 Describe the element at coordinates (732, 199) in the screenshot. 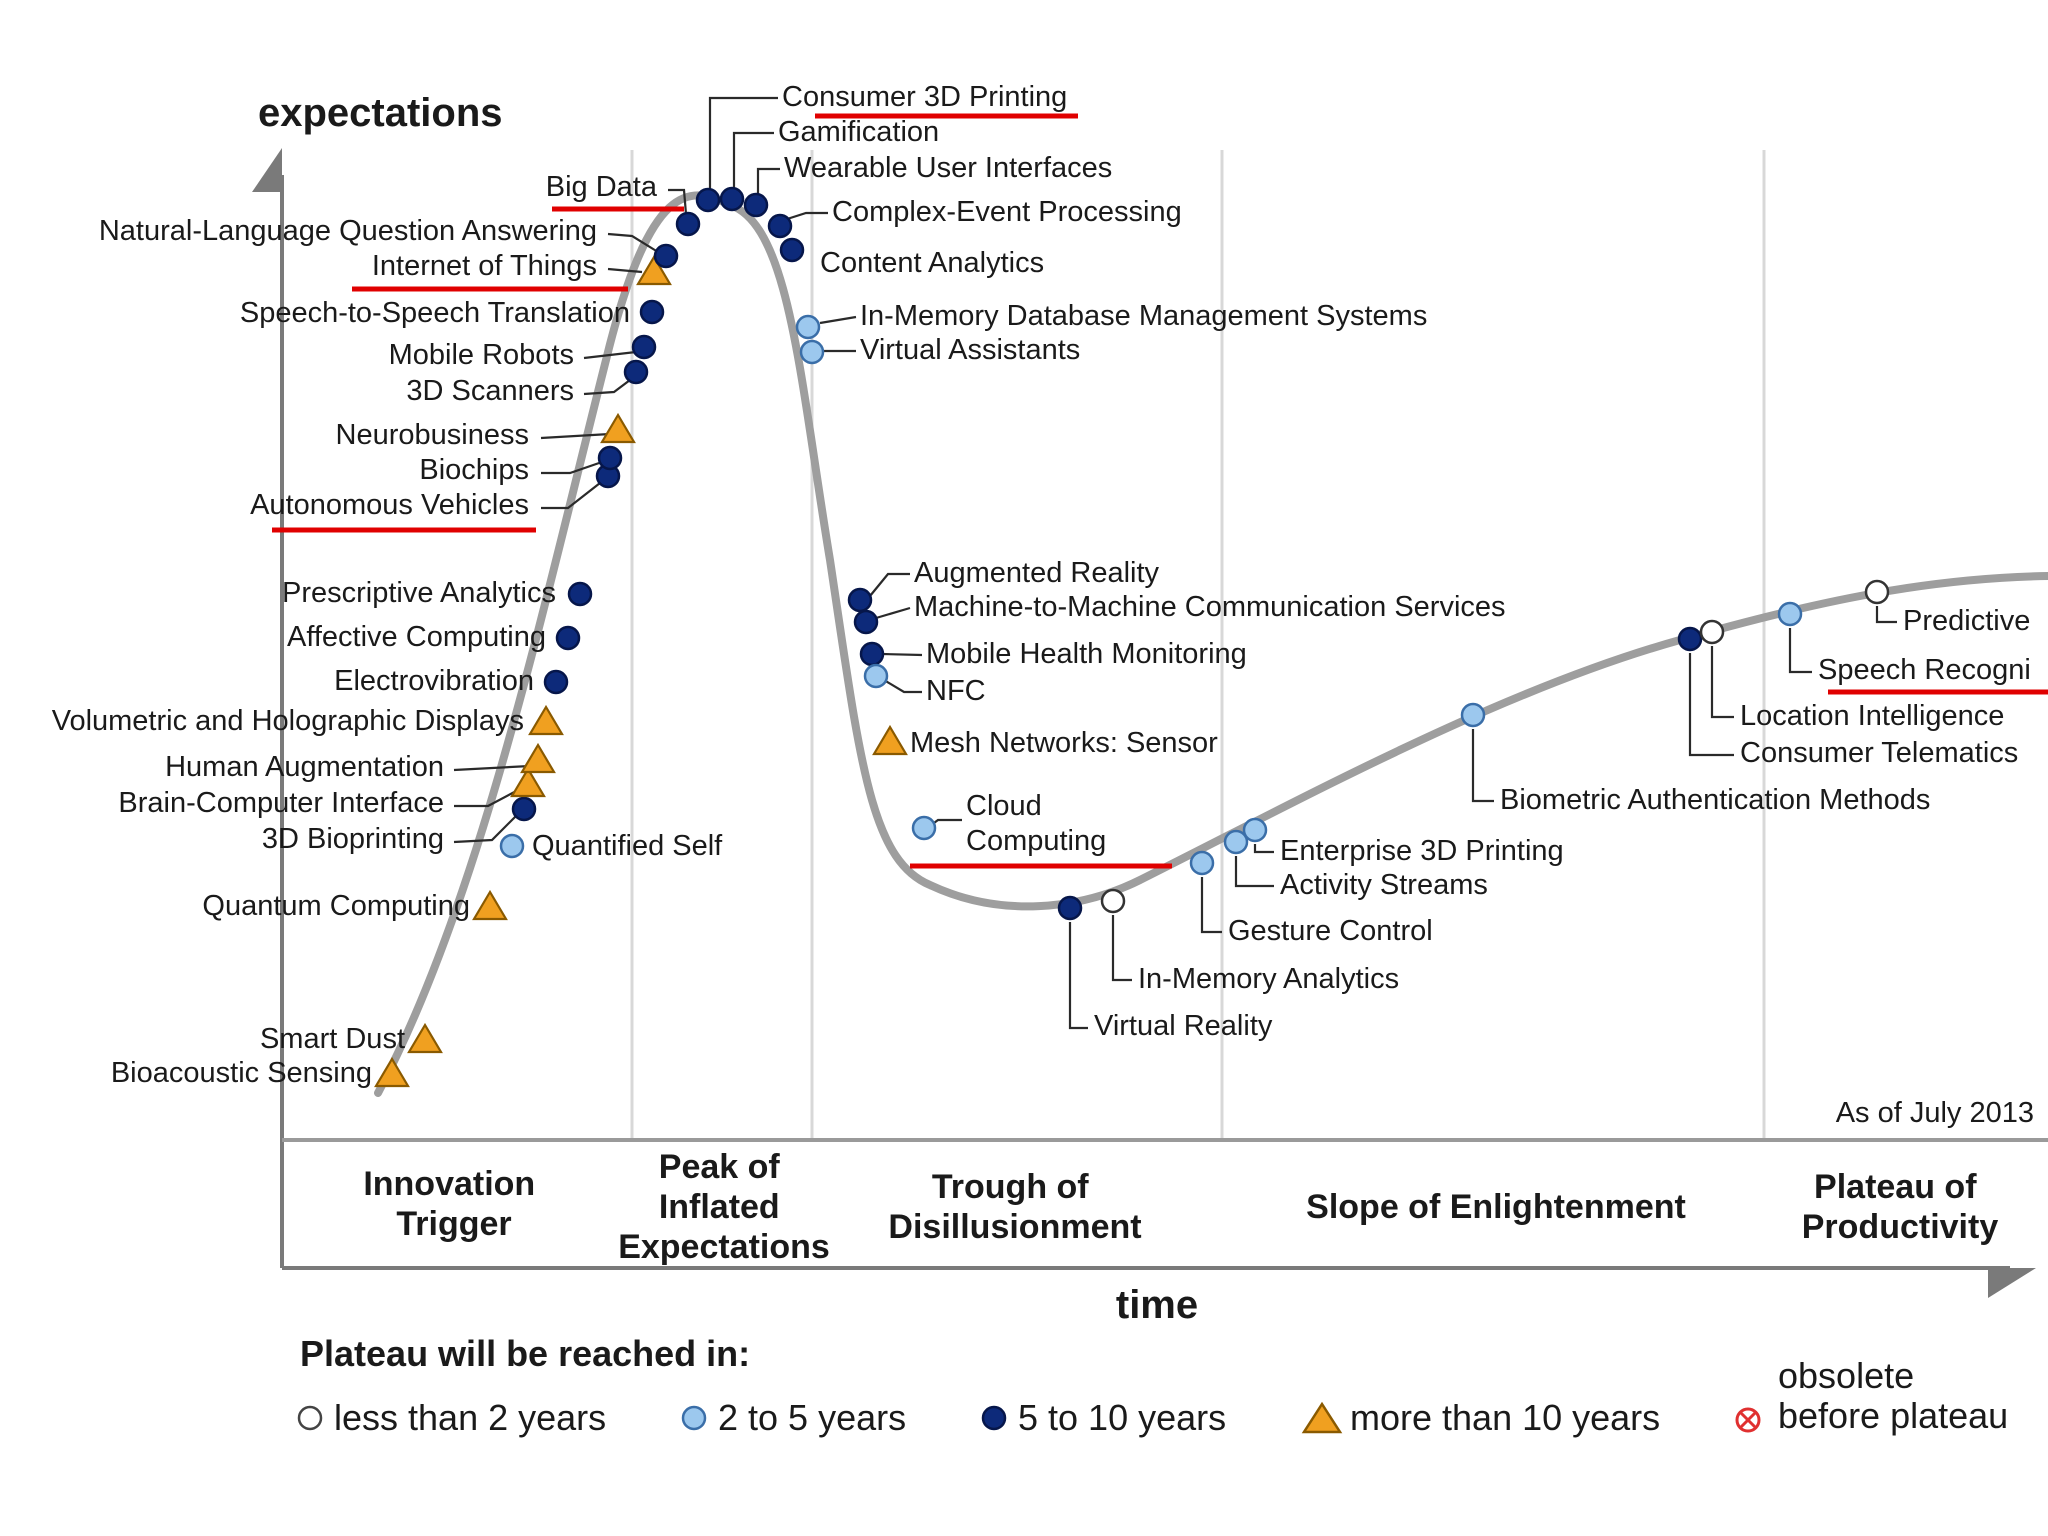

I see `marker-gamification` at that location.